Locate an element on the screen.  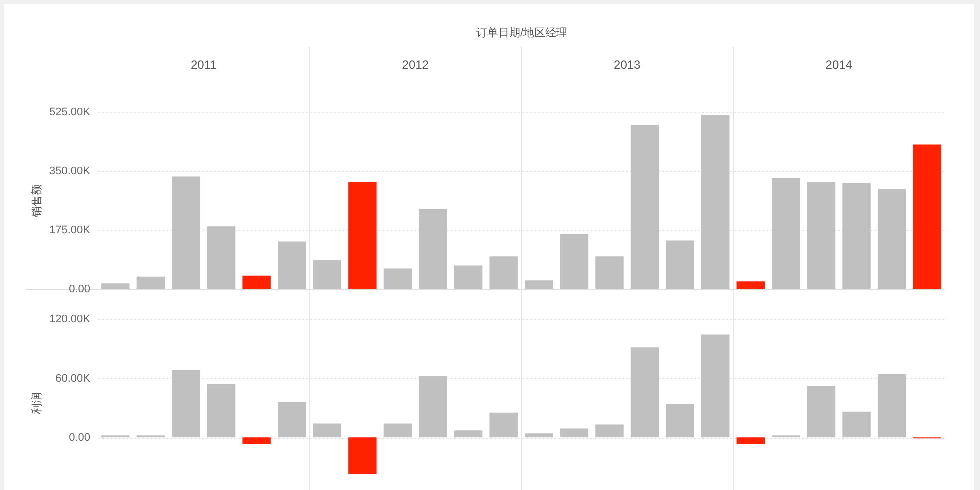
y-tick-label: 525.00K is located at coordinates (71, 112).